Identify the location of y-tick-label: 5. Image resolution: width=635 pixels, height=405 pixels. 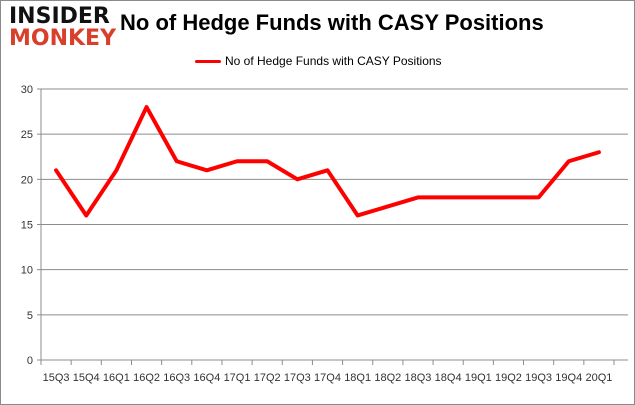
(30, 316).